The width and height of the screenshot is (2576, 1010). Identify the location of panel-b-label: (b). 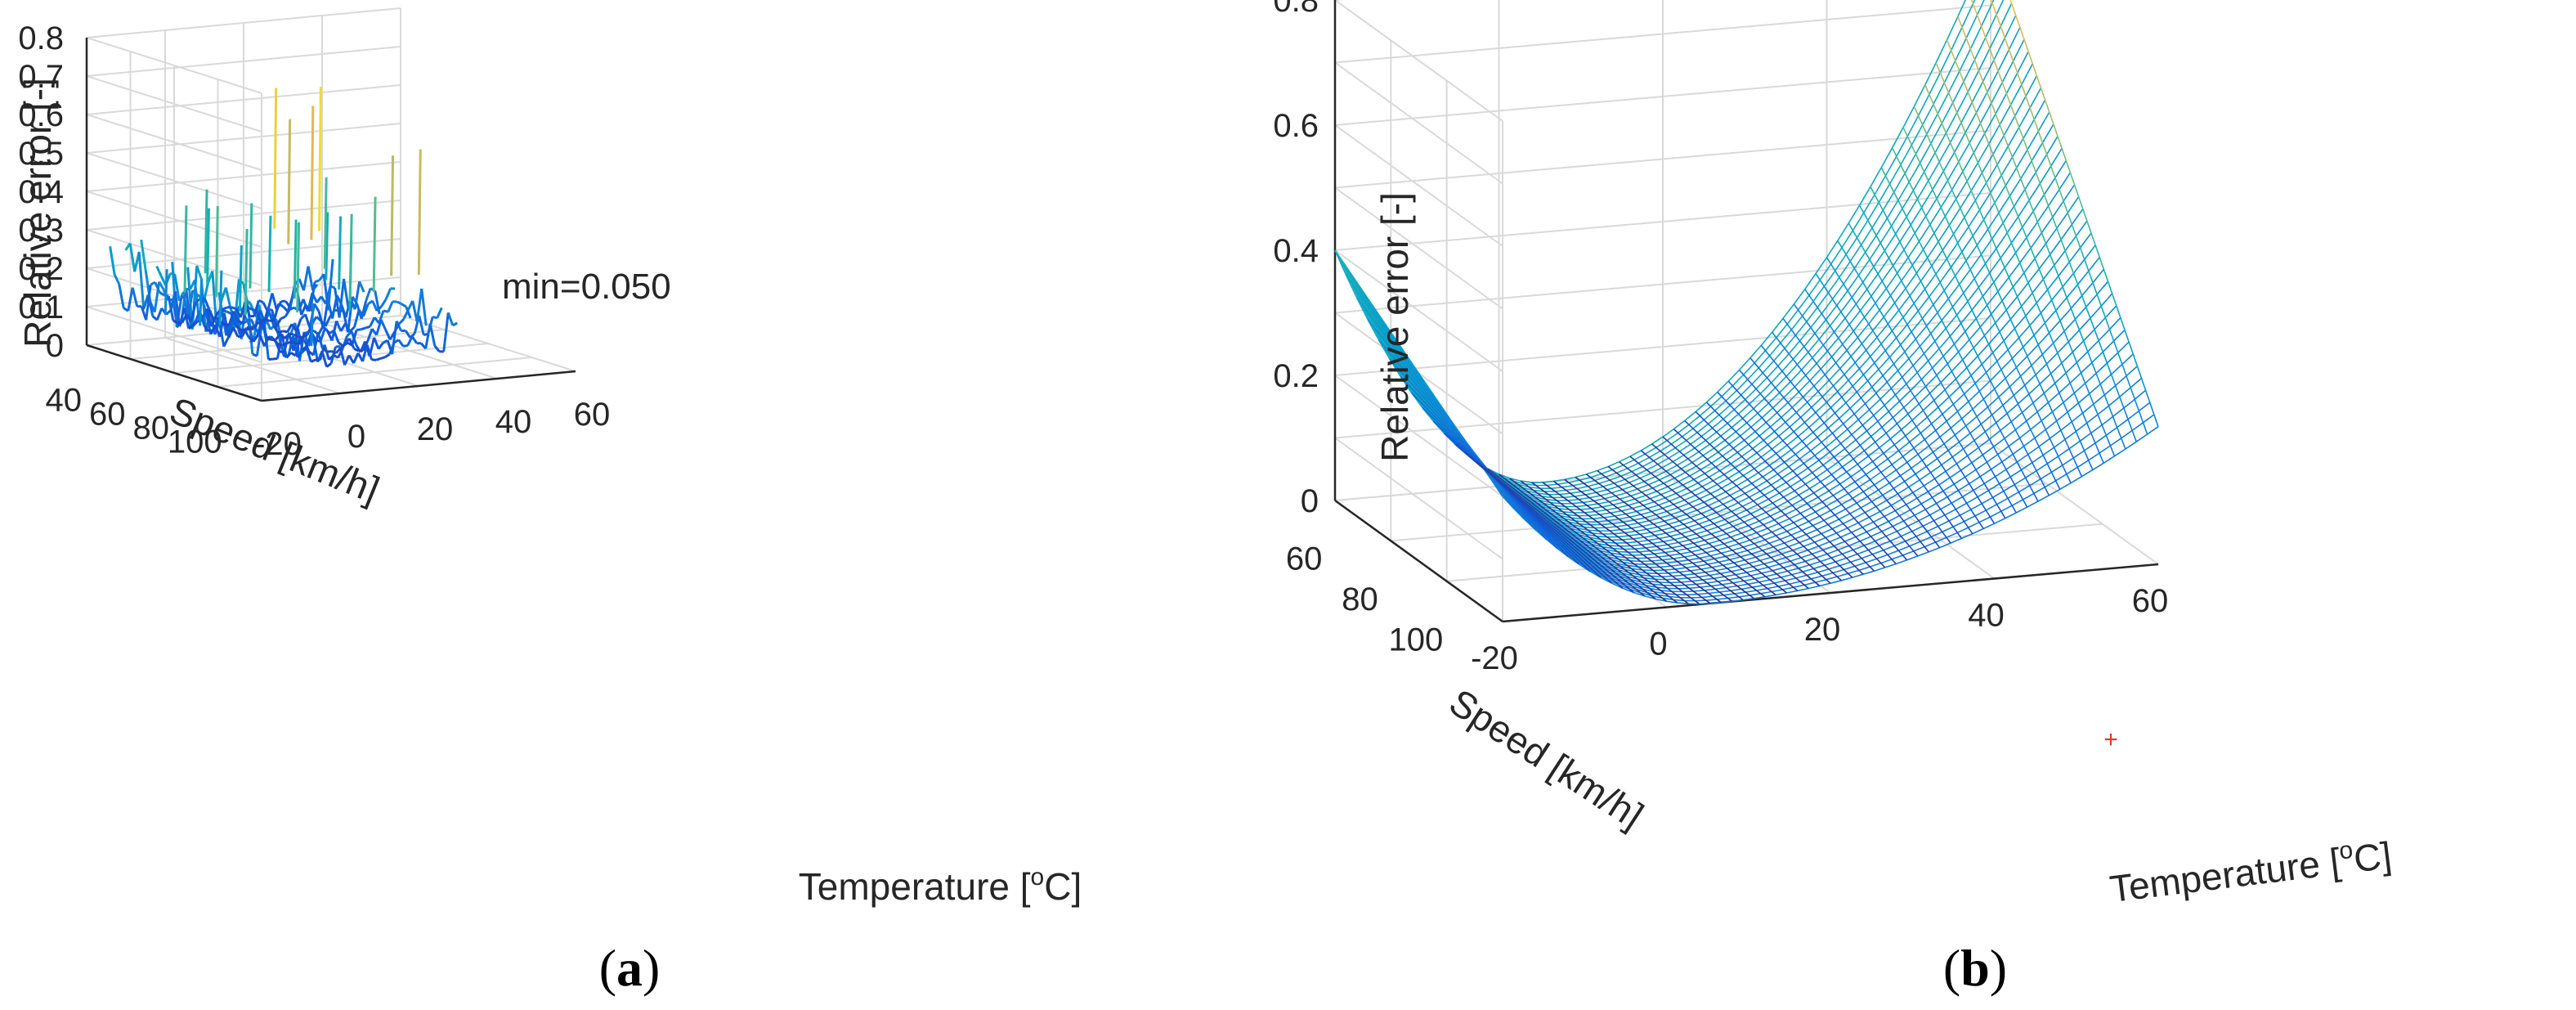
(1975, 968).